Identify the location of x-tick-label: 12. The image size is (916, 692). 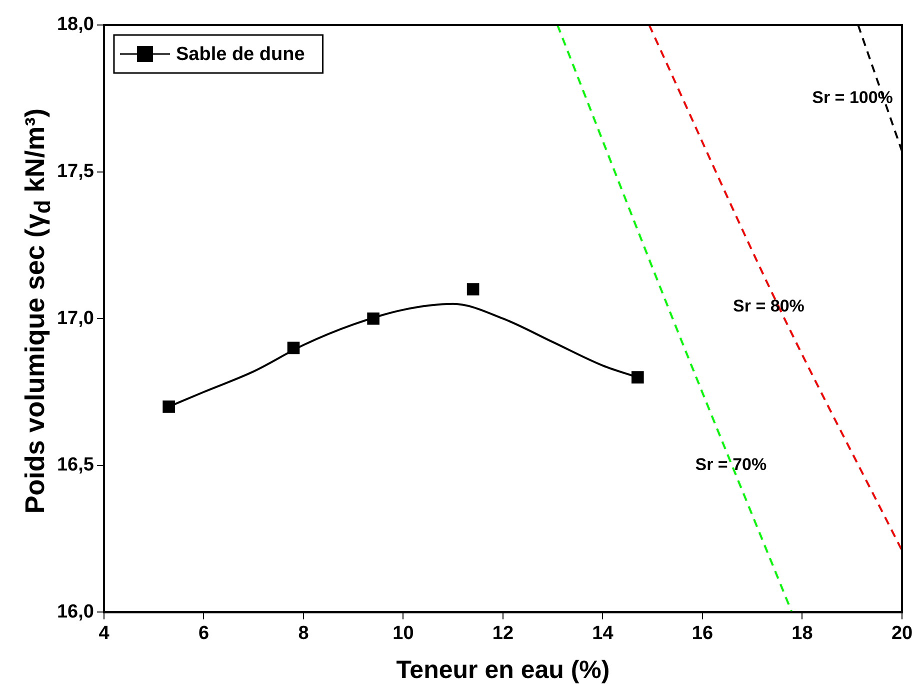
(503, 633).